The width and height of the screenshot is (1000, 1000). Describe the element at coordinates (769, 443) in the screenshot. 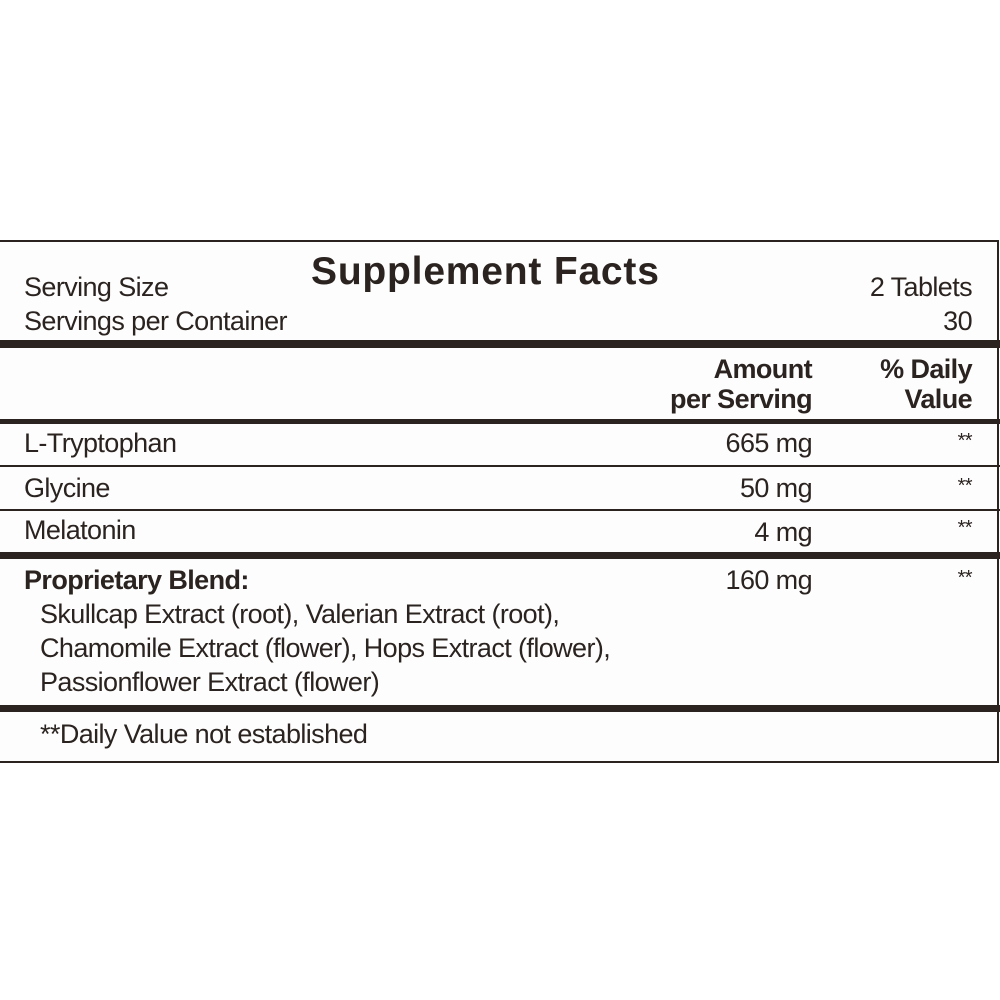

I see `ingredient-amount: 665 mg` at that location.